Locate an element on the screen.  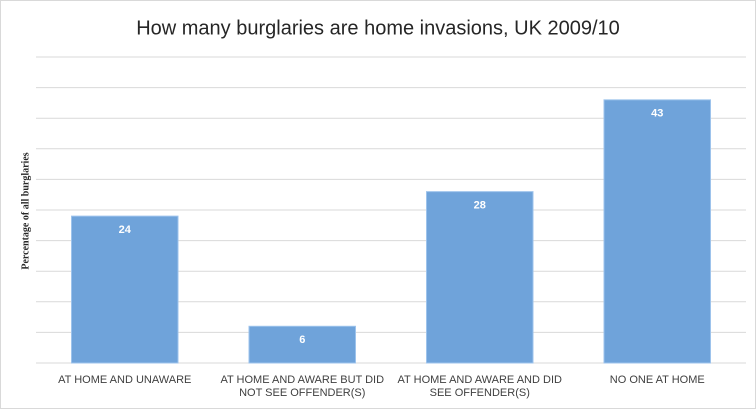
x-tick-label: NO ONE AT HOME is located at coordinates (657, 380).